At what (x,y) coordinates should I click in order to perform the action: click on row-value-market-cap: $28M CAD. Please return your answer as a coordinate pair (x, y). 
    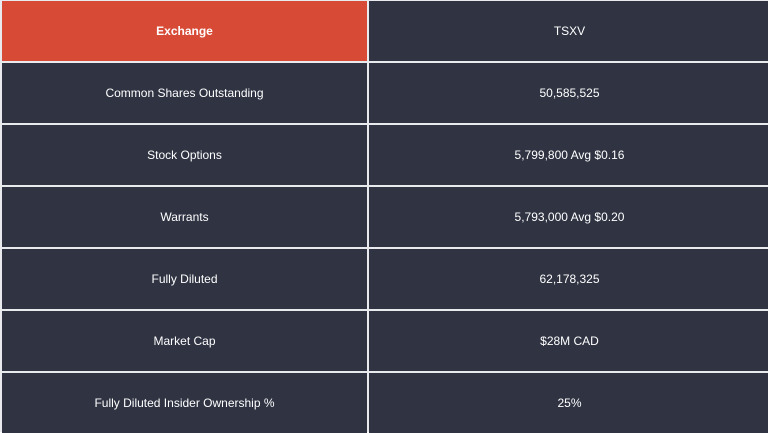
    Looking at the image, I should click on (568, 341).